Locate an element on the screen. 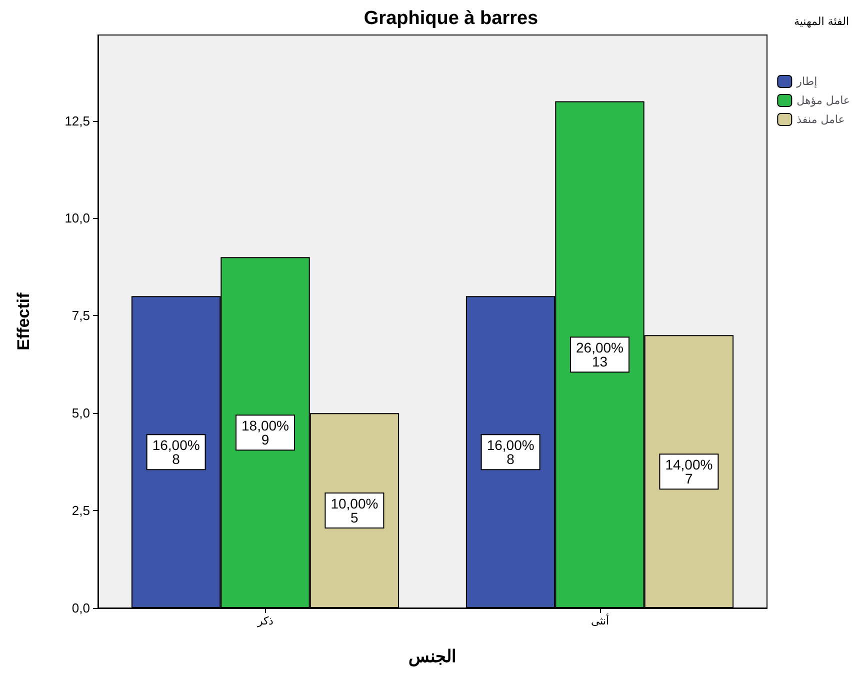 The width and height of the screenshot is (857, 675). y-tick-label: 2,5 is located at coordinates (81, 510).